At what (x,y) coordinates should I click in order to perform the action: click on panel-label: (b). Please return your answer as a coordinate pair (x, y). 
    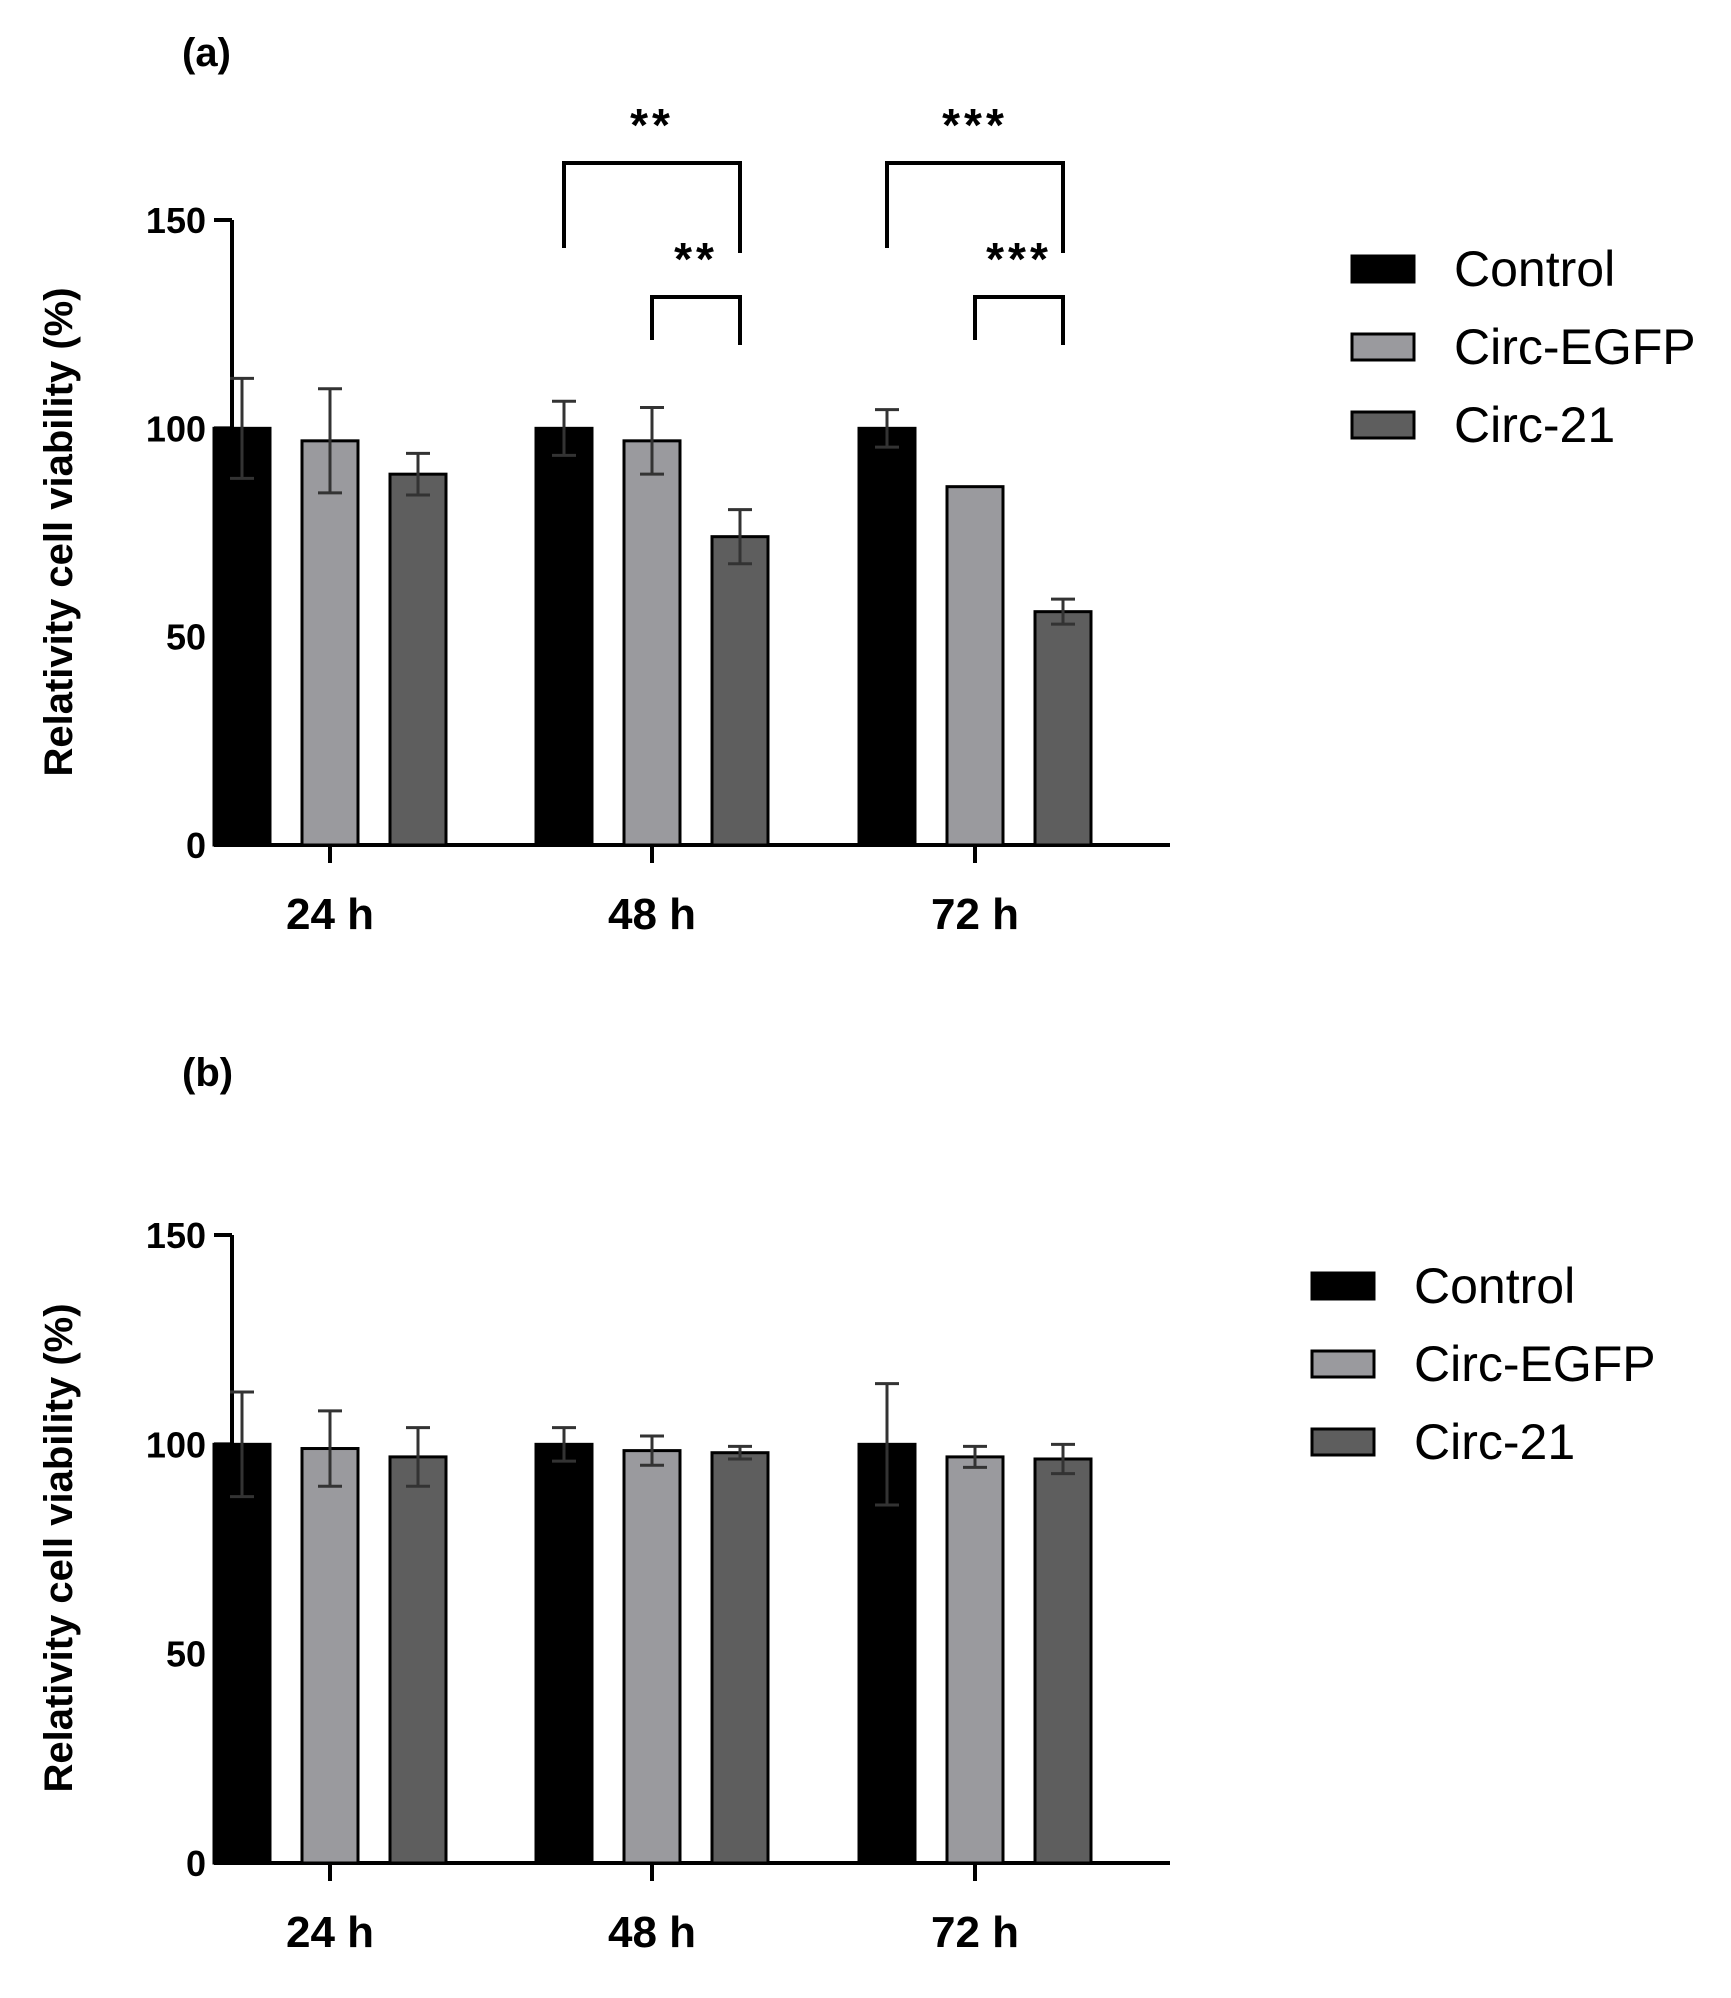
    Looking at the image, I should click on (207, 1073).